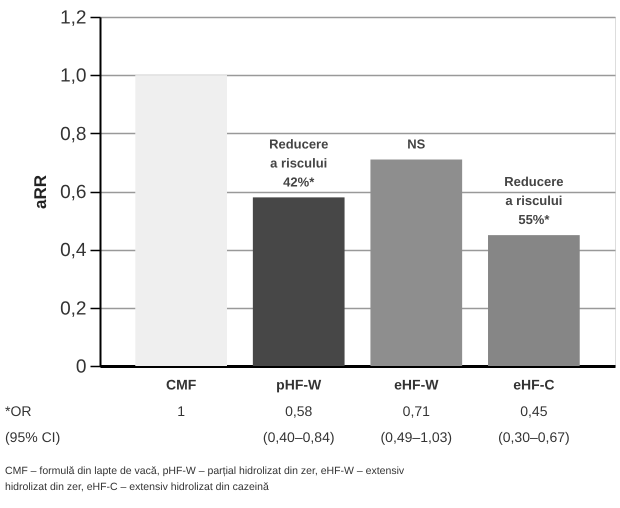 This screenshot has width=620, height=508. Describe the element at coordinates (205, 479) in the screenshot. I see `text: CMF – formulă din lapte de vacă, pHF-W – parțial hidrolizat din zer, eHF-W – extensiv hidrolizat din zer, eHF-C – extensiv hidrolizat din cazeină` at that location.